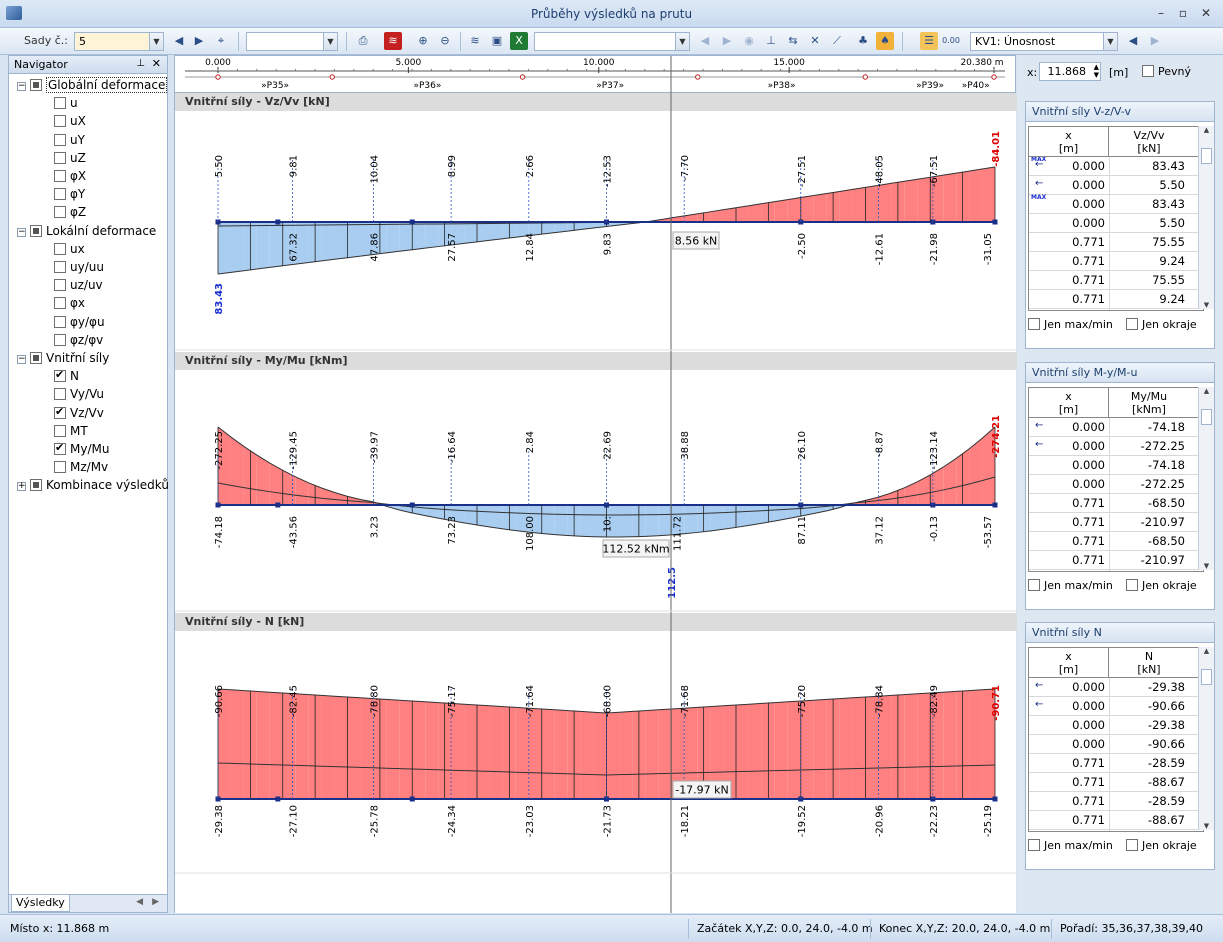 This screenshot has width=1223, height=942. What do you see at coordinates (1155, 40) in the screenshot?
I see `next-load-icon: ▶` at bounding box center [1155, 40].